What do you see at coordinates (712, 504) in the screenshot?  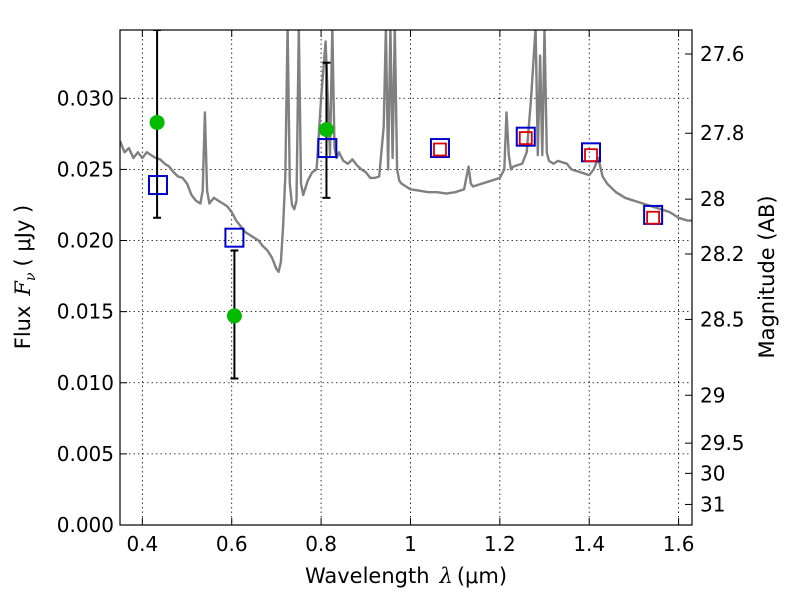 I see `y2-tick-label: 31` at bounding box center [712, 504].